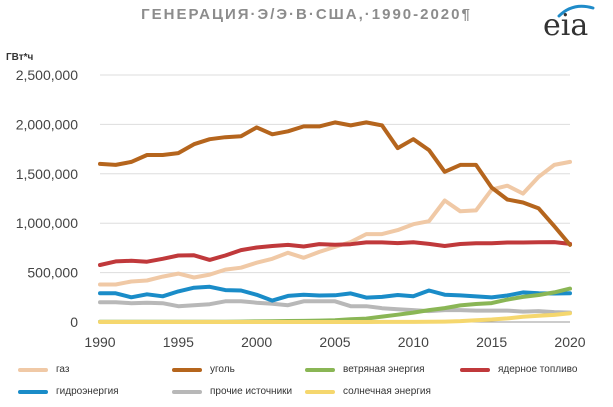 The width and height of the screenshot is (613, 407). What do you see at coordinates (93, 371) in the screenshot?
I see `legend-item: газ` at bounding box center [93, 371].